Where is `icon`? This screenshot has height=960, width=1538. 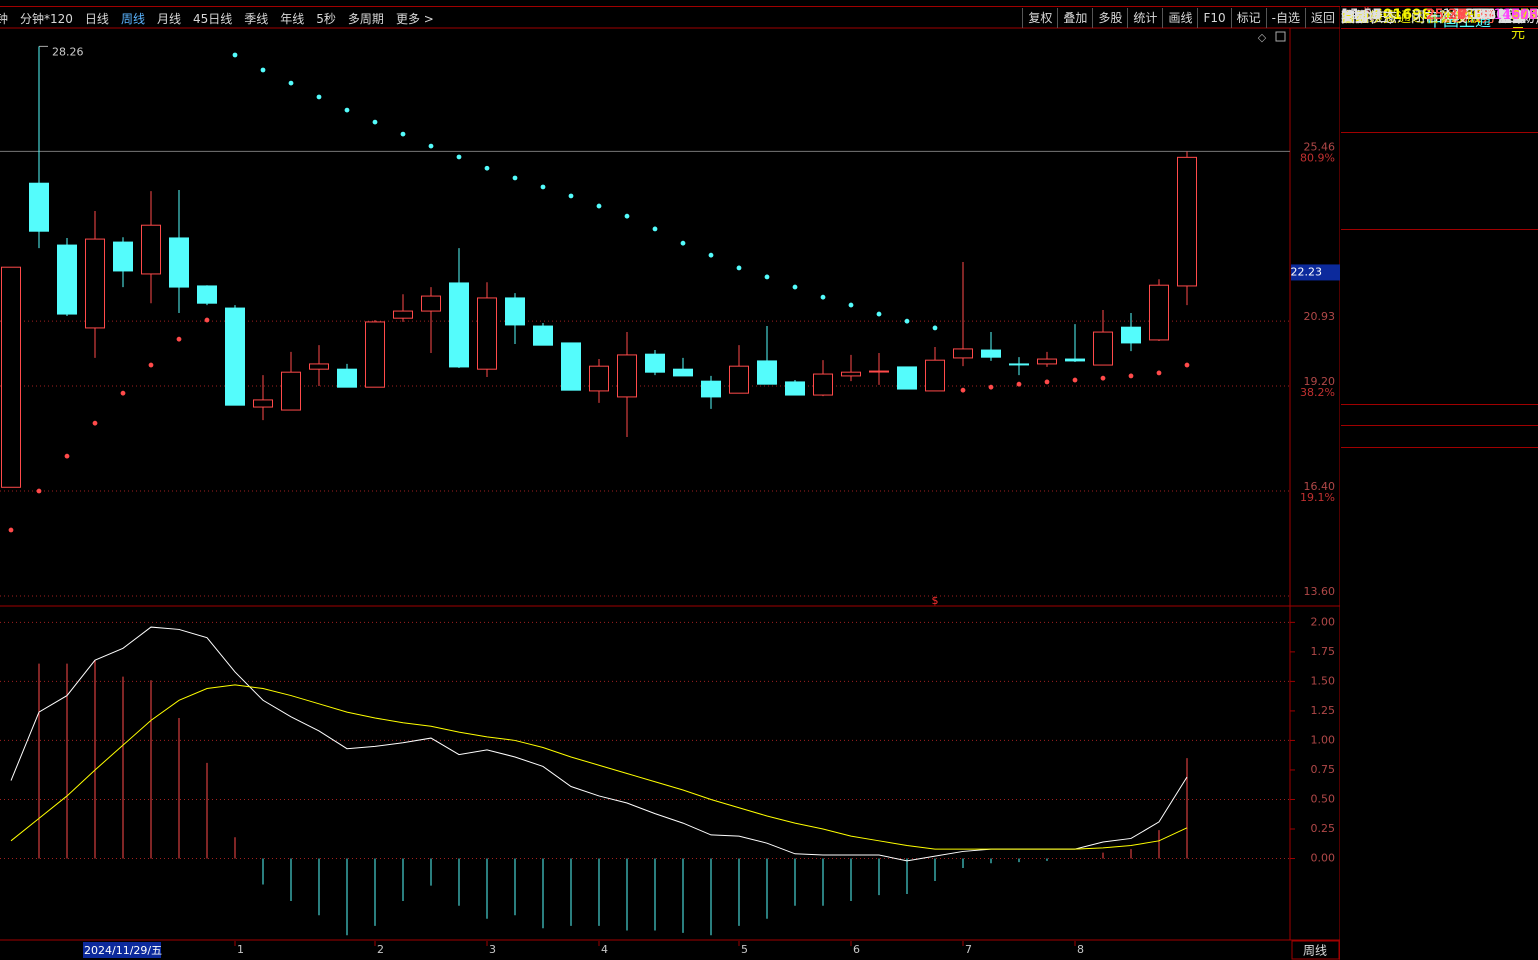 icon is located at coordinates (1280, 36).